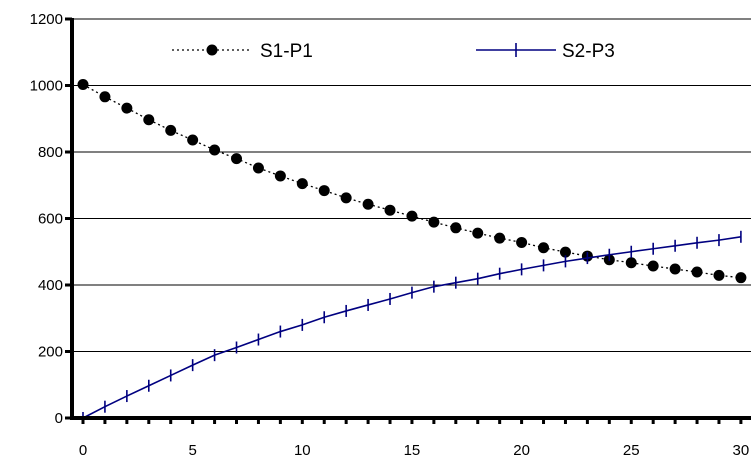 The height and width of the screenshot is (462, 751). I want to click on legend: S1-P1 S2-P3, so click(393, 51).